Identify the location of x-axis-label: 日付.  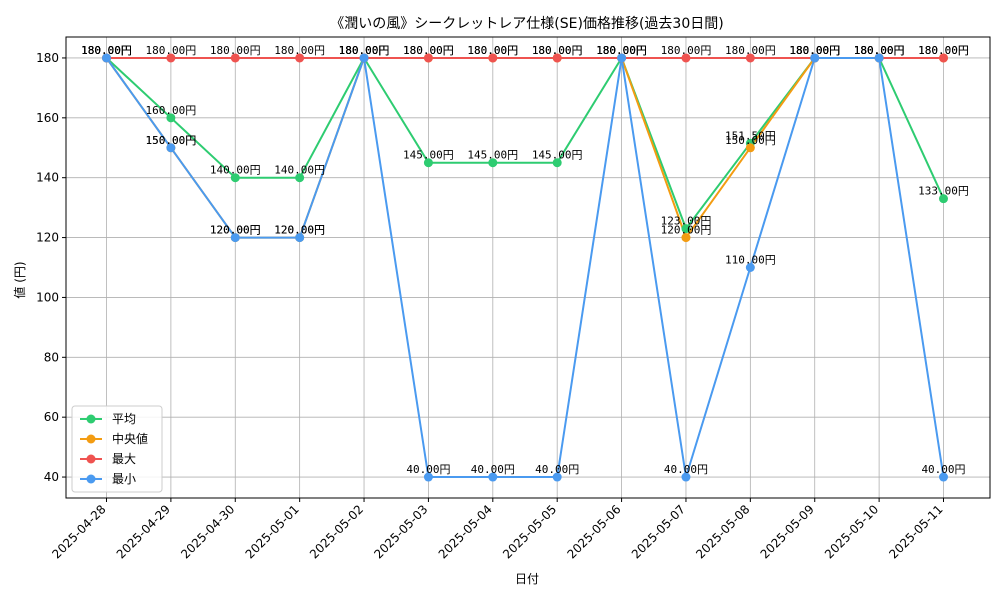
(527, 579).